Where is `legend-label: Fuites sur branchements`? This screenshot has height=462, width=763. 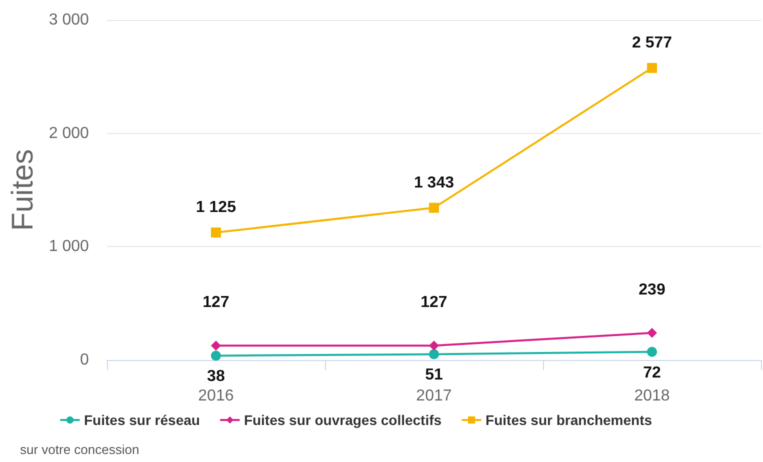 legend-label: Fuites sur branchements is located at coordinates (569, 420).